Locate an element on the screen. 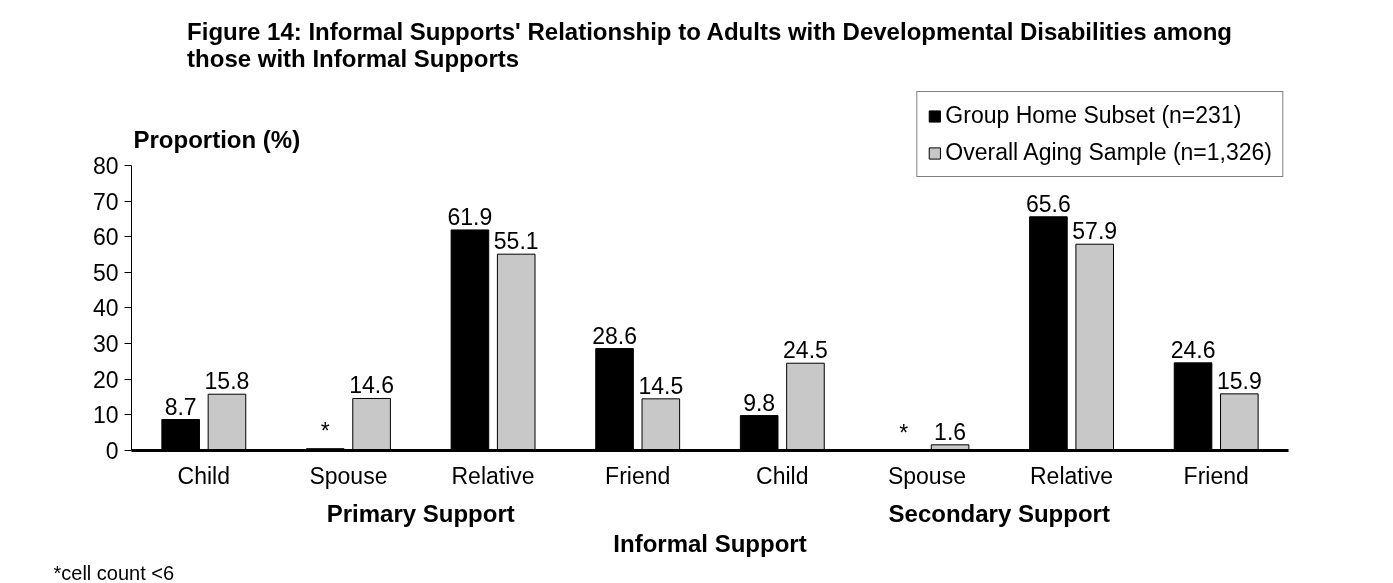  data-label: 15.9 is located at coordinates (1239, 380).